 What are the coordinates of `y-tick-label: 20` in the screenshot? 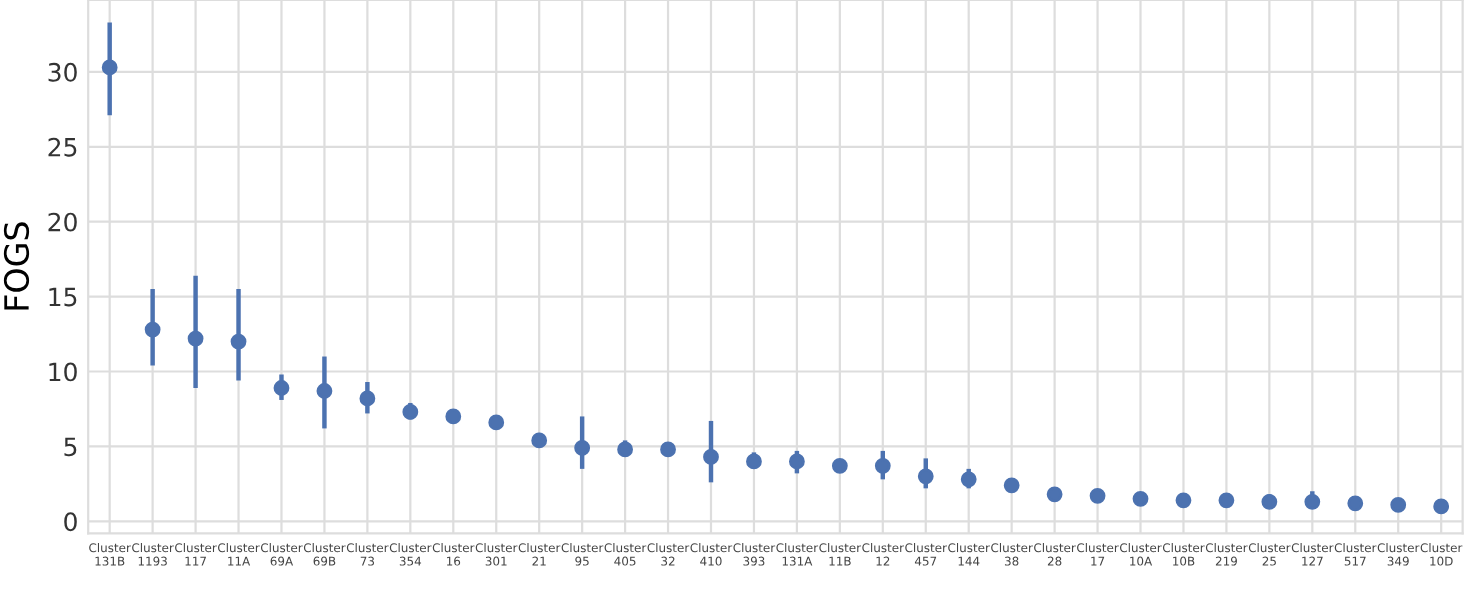 It's located at (62, 222).